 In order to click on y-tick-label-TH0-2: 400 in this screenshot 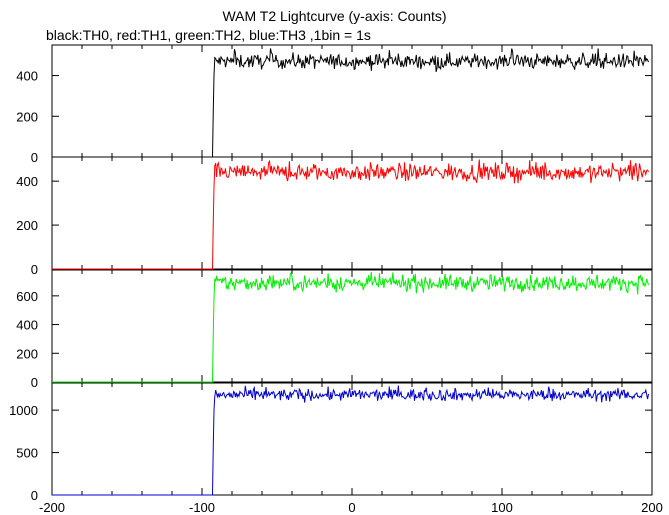, I will do `click(27, 76)`.